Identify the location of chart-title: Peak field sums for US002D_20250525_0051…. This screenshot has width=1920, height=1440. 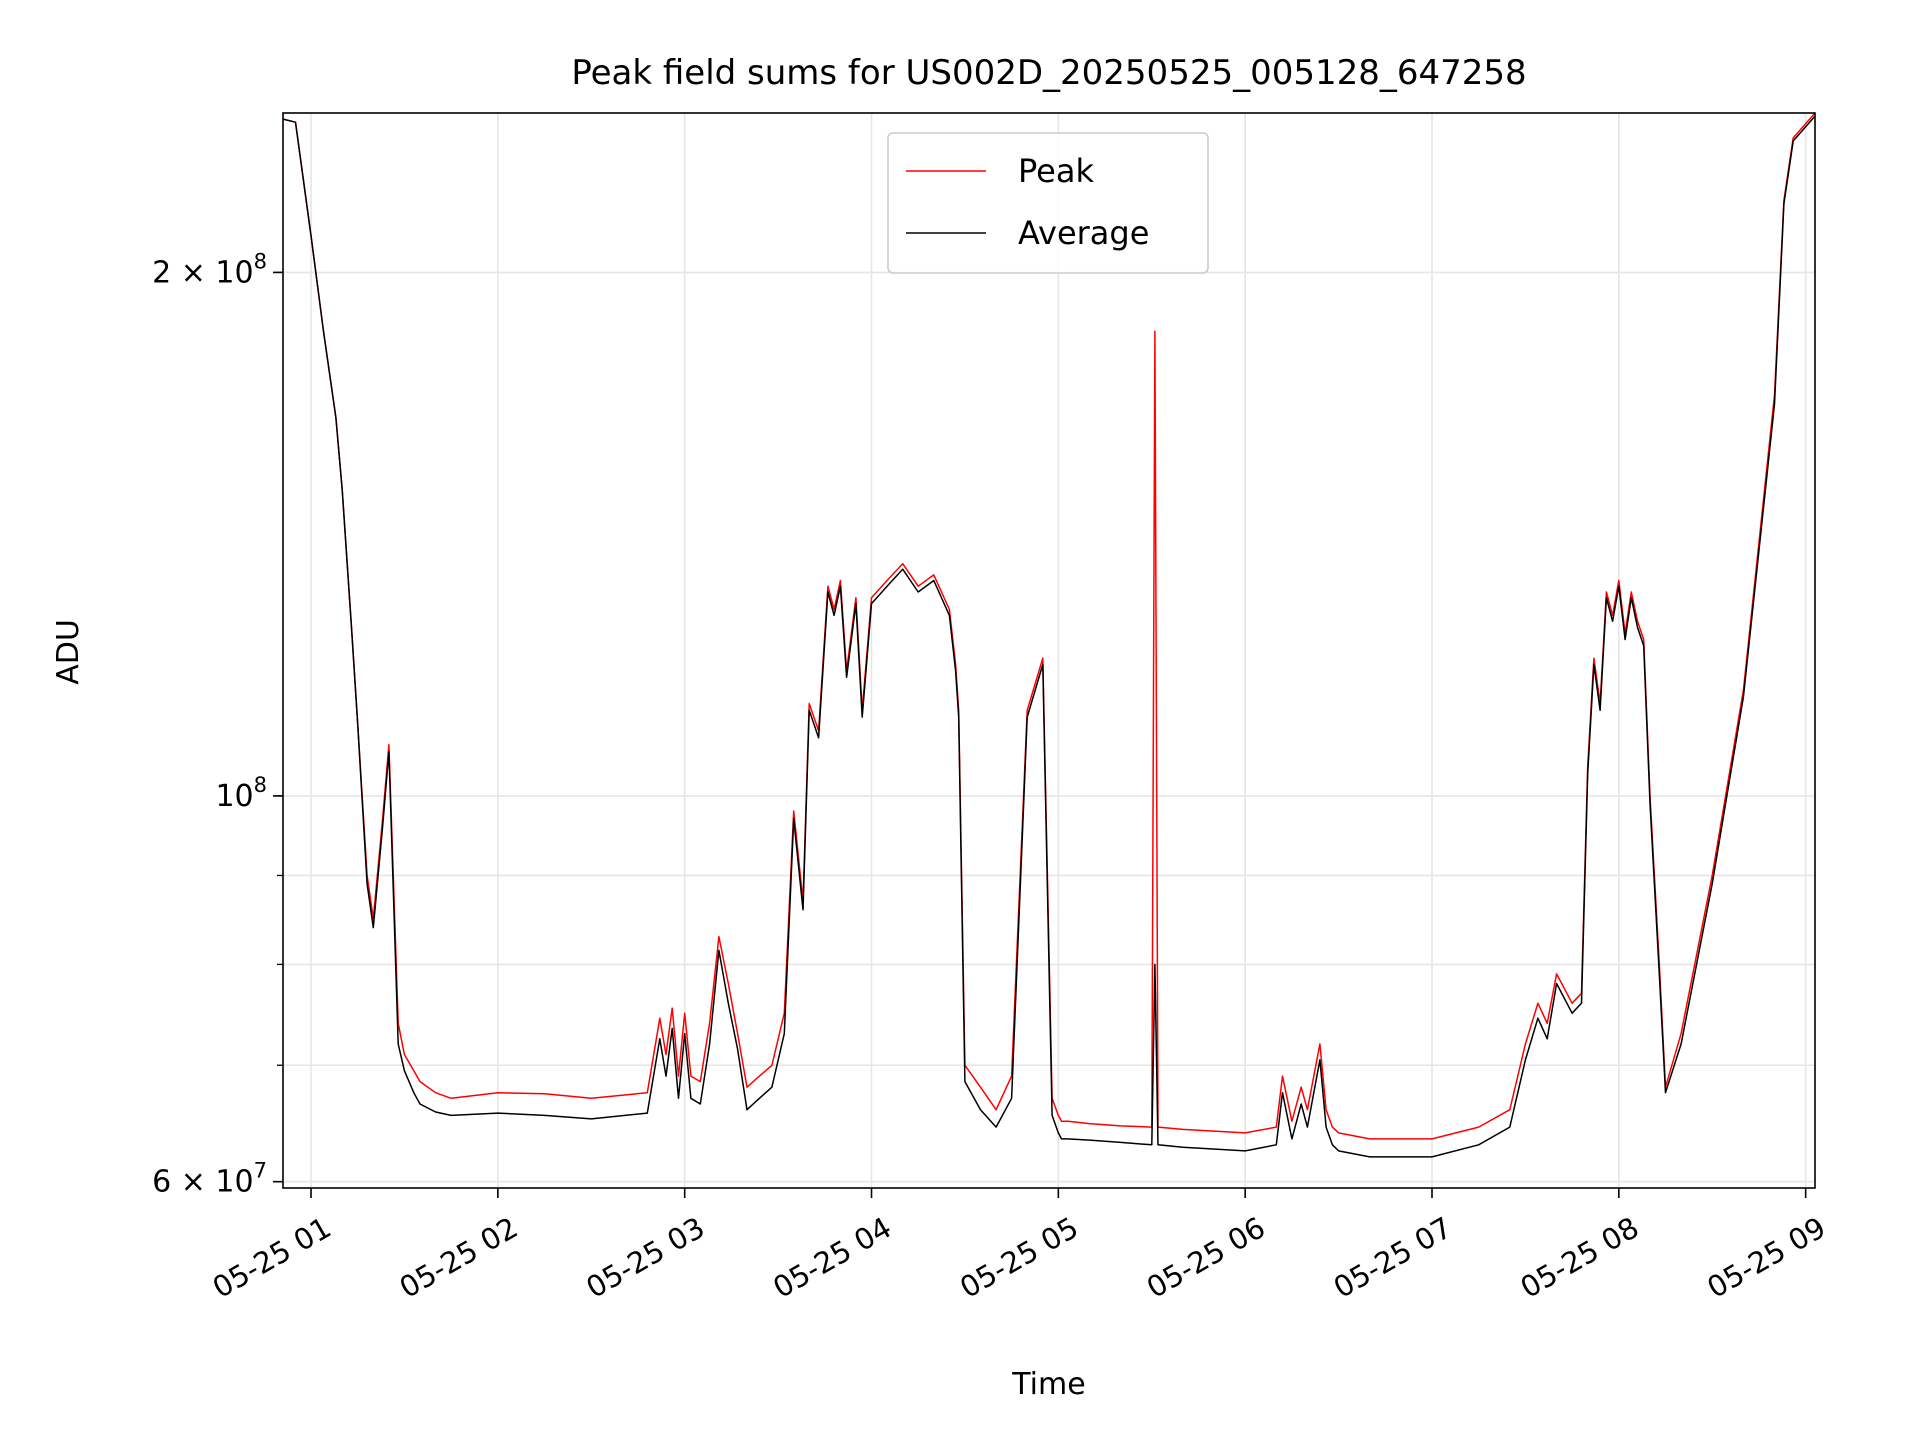
(1048, 73).